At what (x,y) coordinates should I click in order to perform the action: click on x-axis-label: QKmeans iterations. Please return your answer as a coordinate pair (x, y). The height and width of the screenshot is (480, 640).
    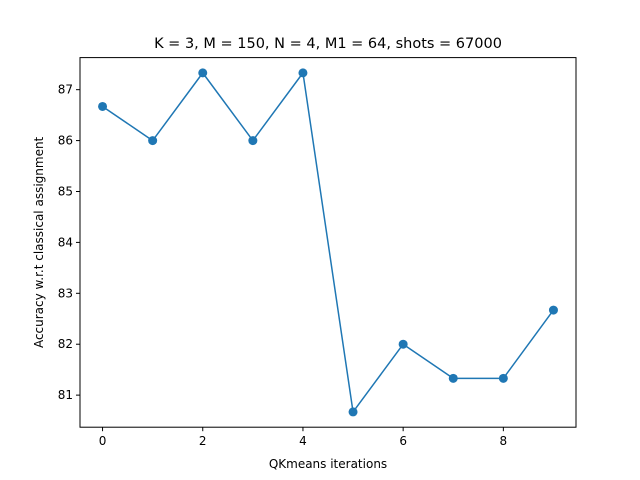
    Looking at the image, I should click on (328, 464).